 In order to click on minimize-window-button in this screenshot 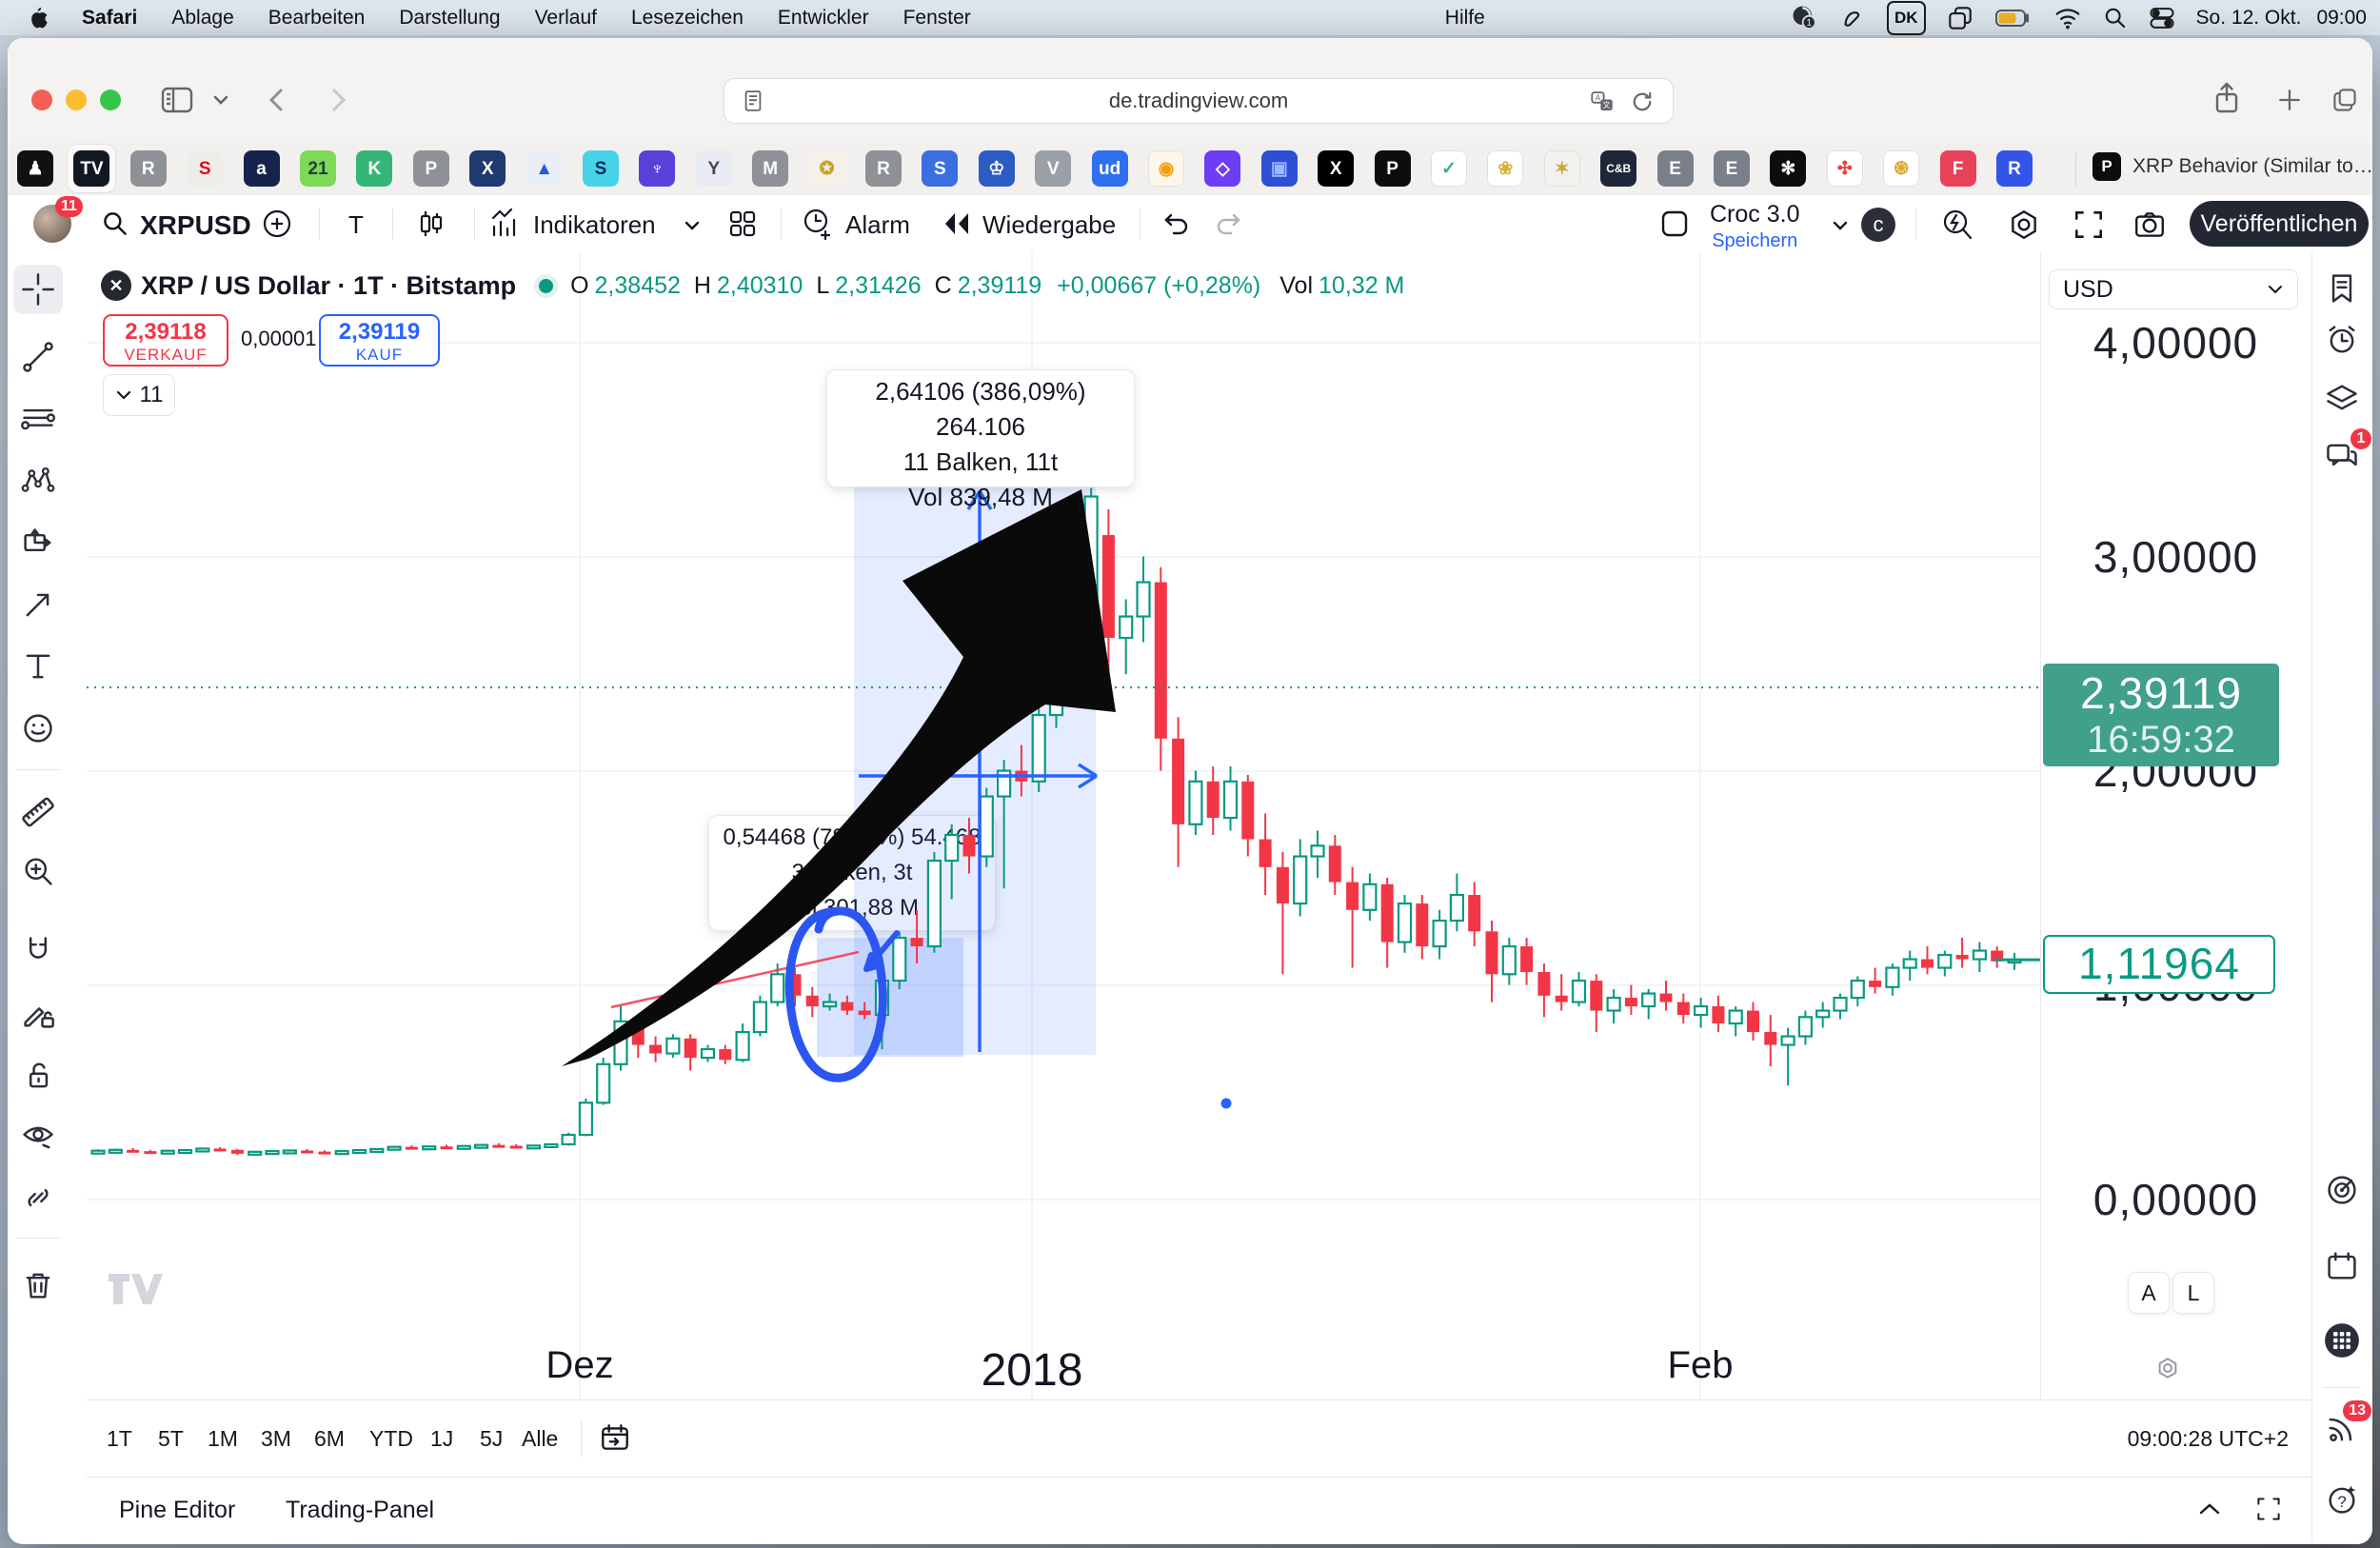, I will do `click(76, 100)`.